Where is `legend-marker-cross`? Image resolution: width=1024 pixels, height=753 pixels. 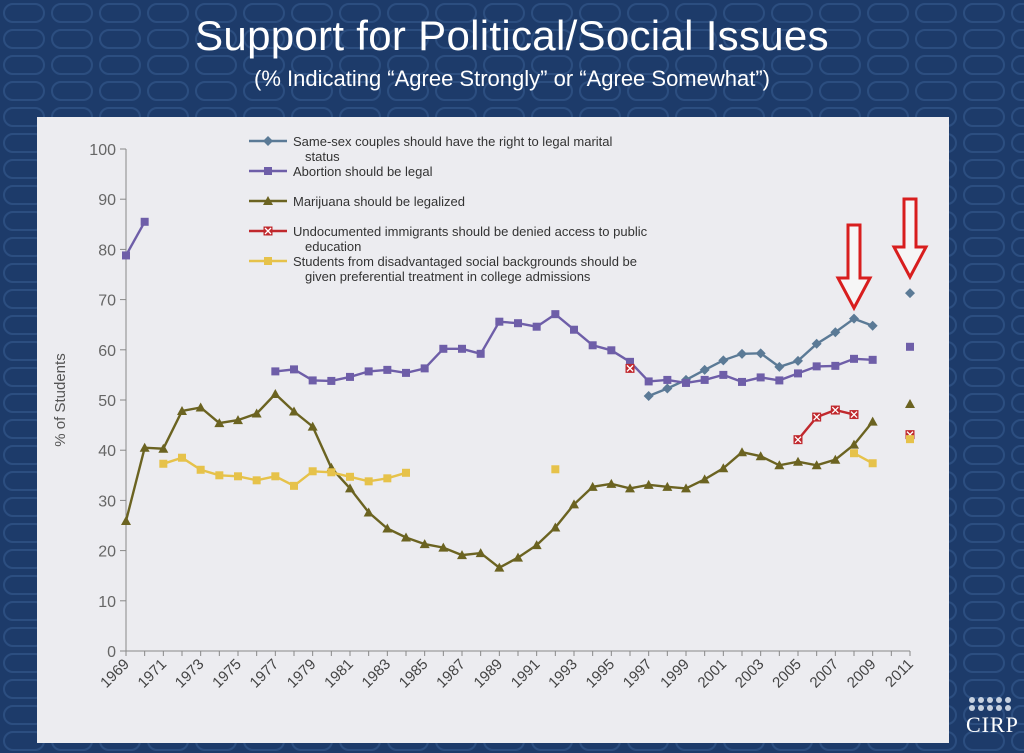
legend-marker-cross is located at coordinates (268, 231).